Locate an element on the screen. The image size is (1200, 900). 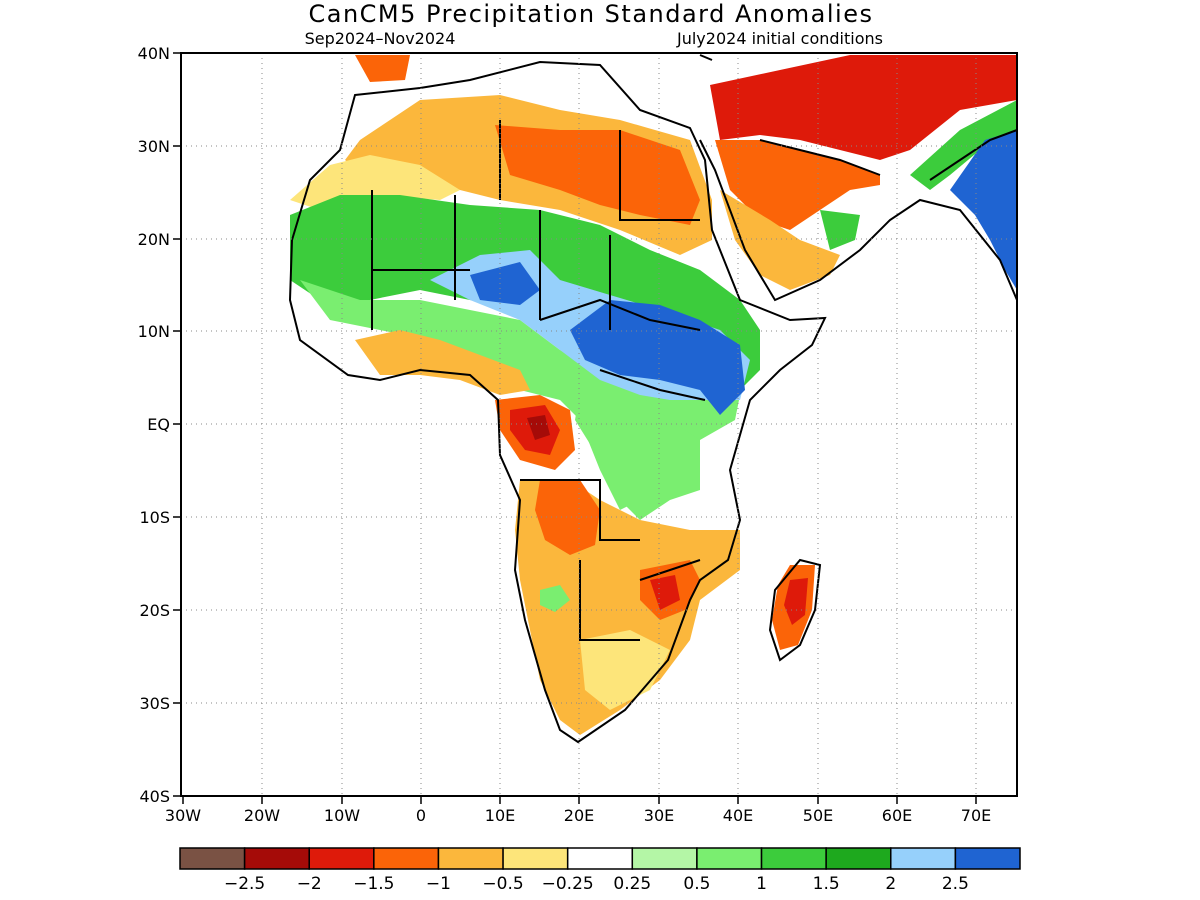
map-title: CanCM5 Precipitation Standard Anomalies is located at coordinates (591, 14).